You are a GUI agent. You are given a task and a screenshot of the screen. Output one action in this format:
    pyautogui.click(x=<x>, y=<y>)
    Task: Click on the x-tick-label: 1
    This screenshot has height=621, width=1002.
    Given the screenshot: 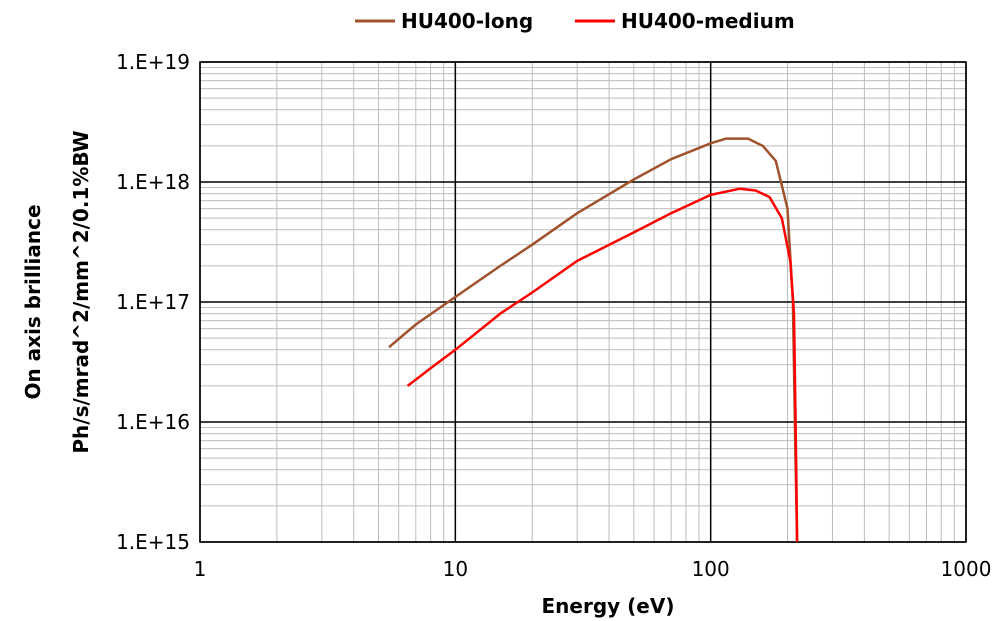 What is the action you would take?
    pyautogui.click(x=200, y=569)
    